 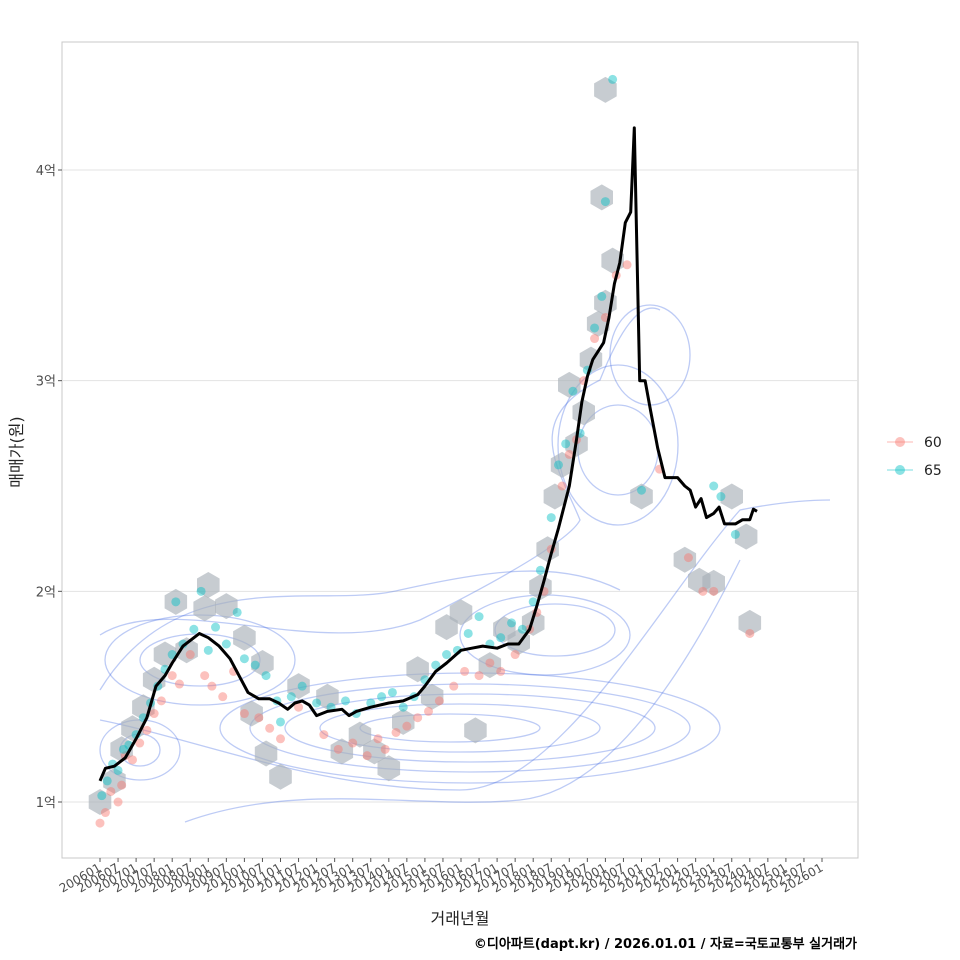 I want to click on y-tick-label: 4억, so click(x=46, y=171).